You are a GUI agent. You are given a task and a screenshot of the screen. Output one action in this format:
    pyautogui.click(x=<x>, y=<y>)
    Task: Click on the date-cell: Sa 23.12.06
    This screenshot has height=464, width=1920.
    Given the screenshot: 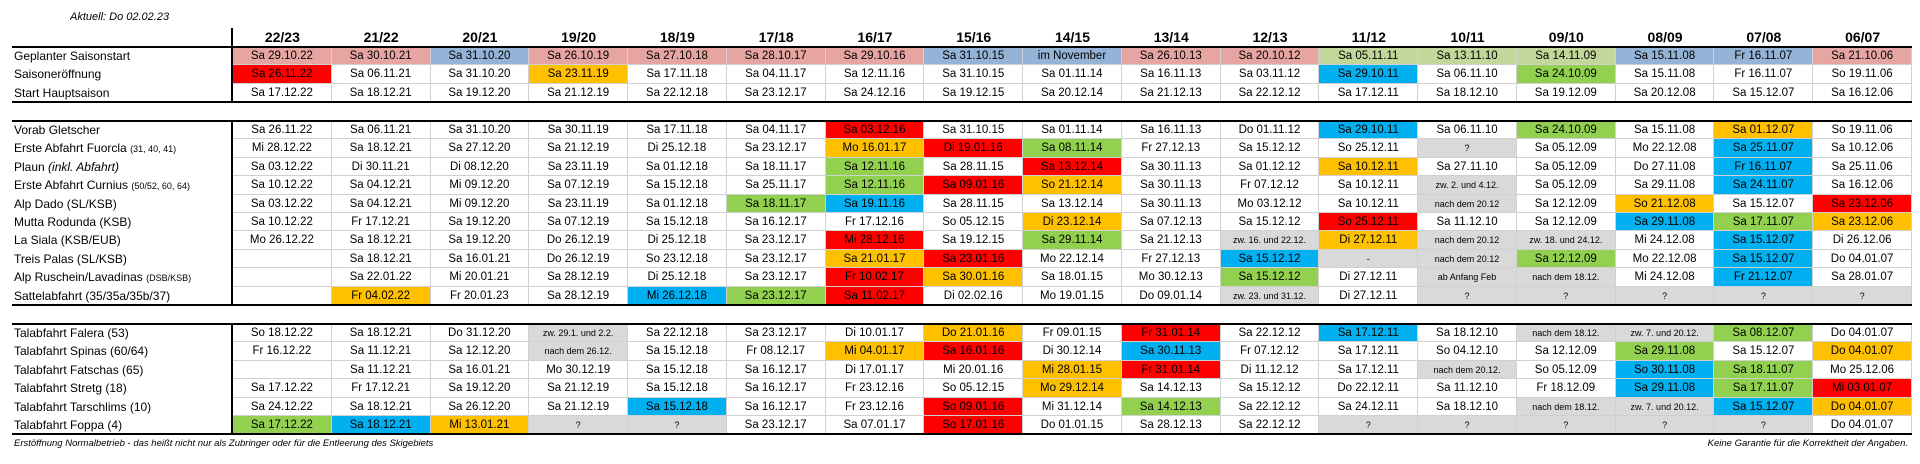 What is the action you would take?
    pyautogui.click(x=1862, y=222)
    